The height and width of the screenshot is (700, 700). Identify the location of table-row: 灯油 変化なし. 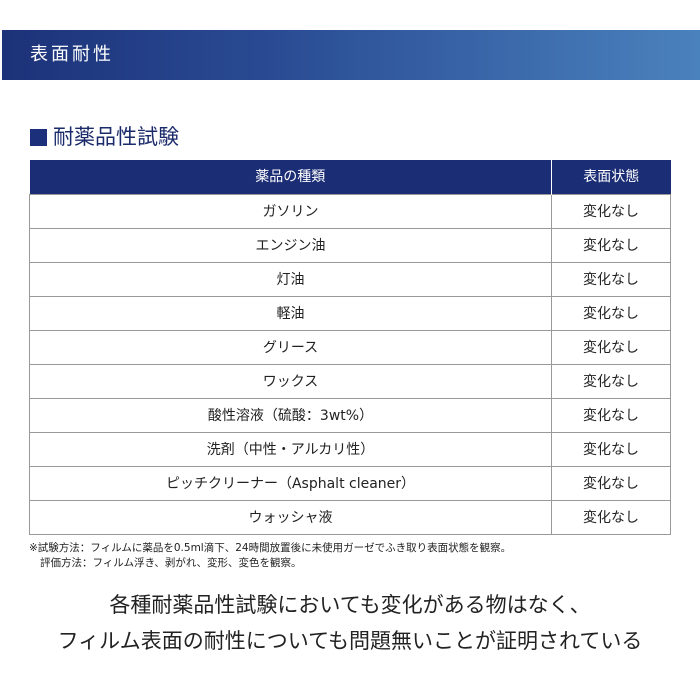
(350, 279).